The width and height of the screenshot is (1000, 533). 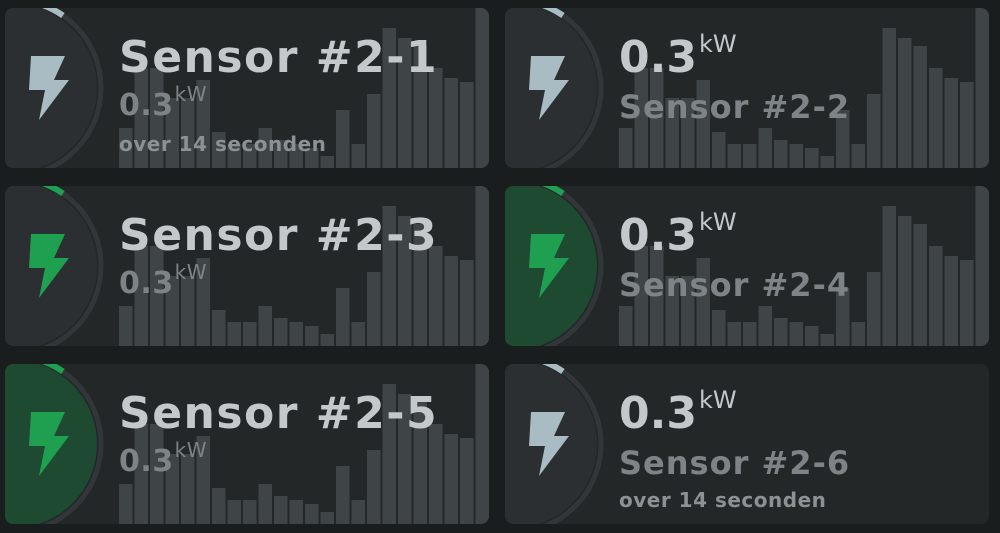 I want to click on sensor-card: 0.3kW Sensor #2-4, so click(x=747, y=266).